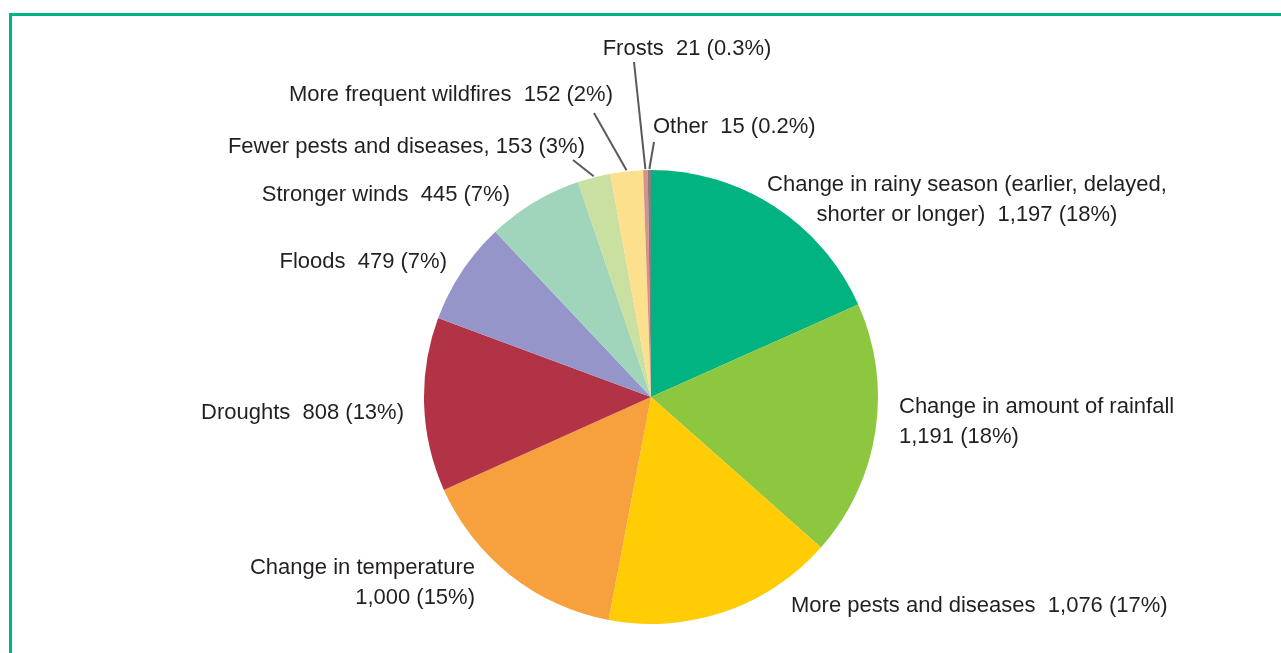 This screenshot has height=653, width=1281. Describe the element at coordinates (362, 566) in the screenshot. I see `slice-label: Change in temperature` at that location.